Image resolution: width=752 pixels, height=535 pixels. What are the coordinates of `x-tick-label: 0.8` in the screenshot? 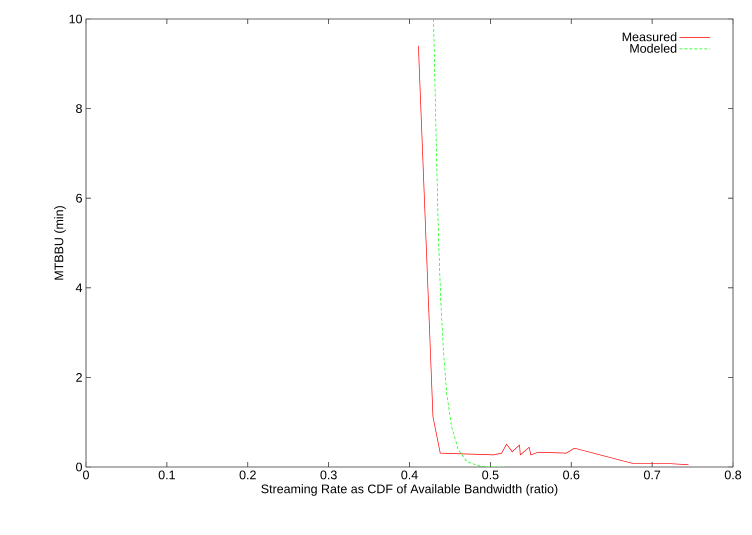 It's located at (733, 475).